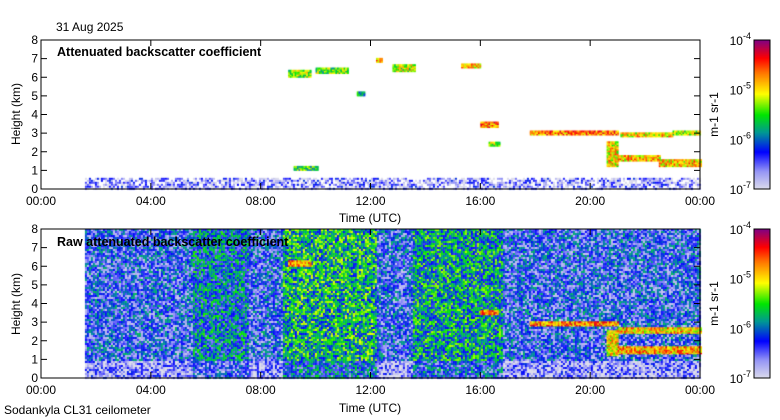 The image size is (780, 420). I want to click on plot-title: Raw attenuated backscatter coefficient, so click(173, 242).